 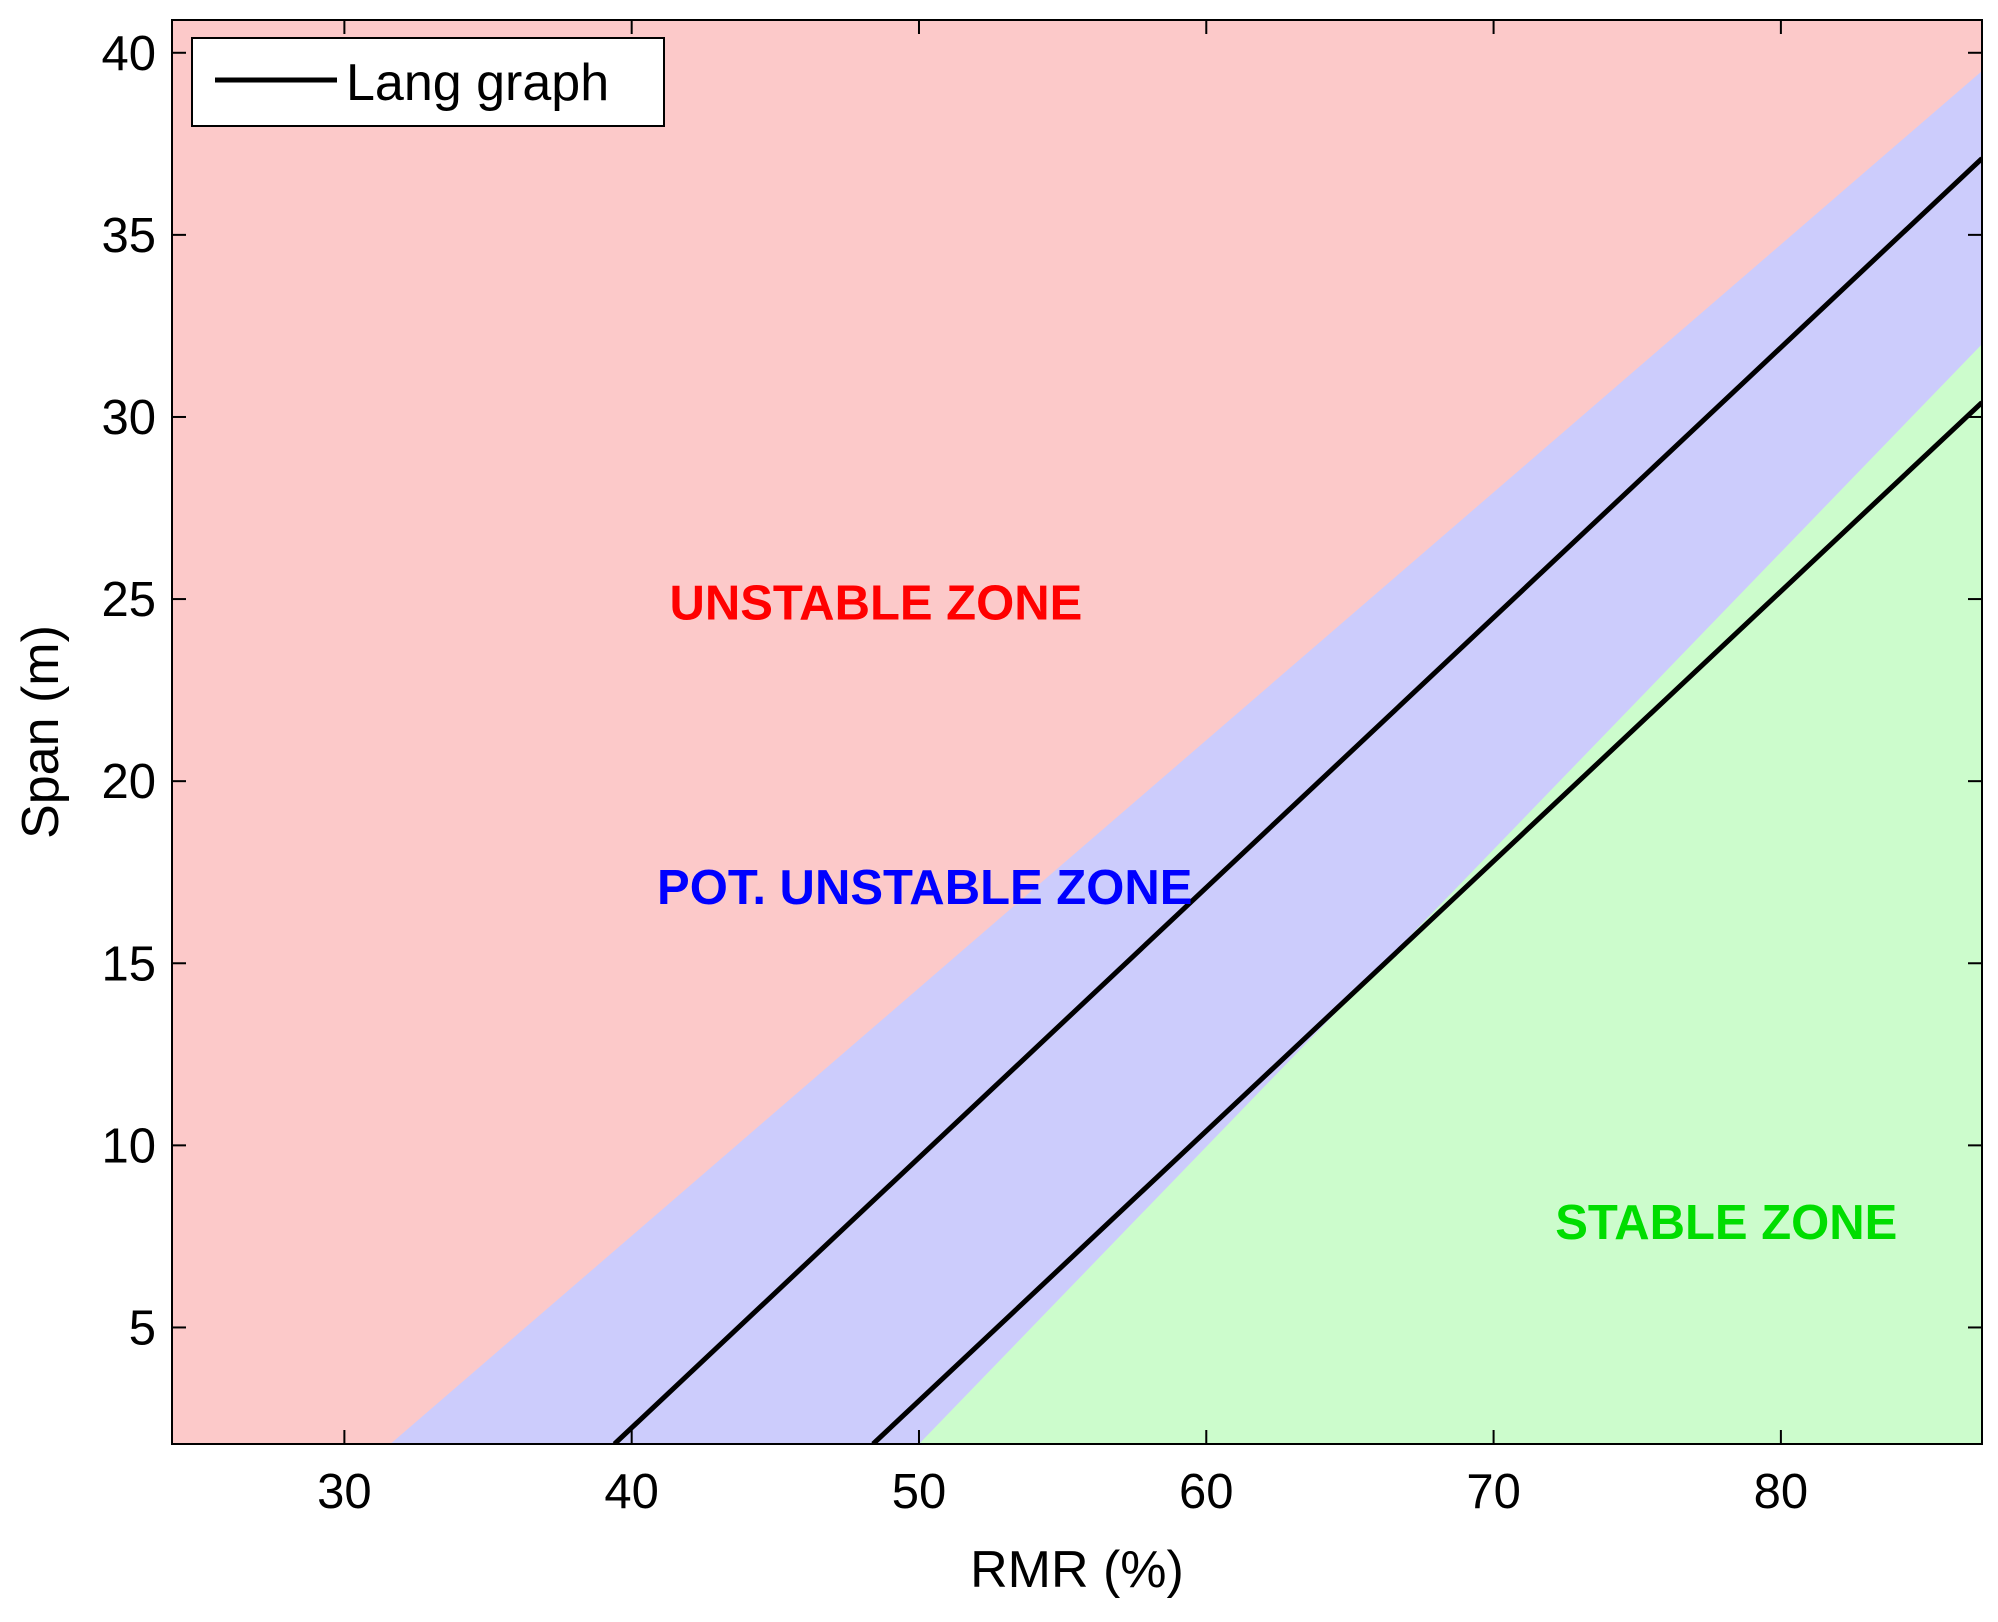 I want to click on x-tick-label: 30, so click(x=344, y=1492).